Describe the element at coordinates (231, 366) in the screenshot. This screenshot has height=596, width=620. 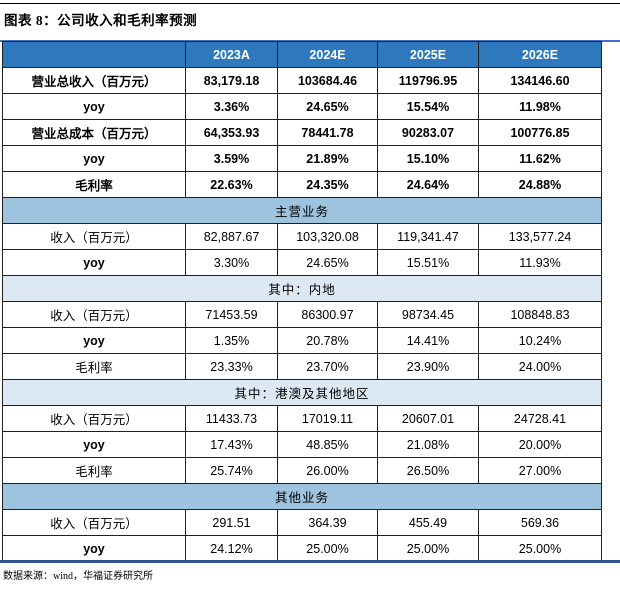
I see `value-cell: 23.33%` at that location.